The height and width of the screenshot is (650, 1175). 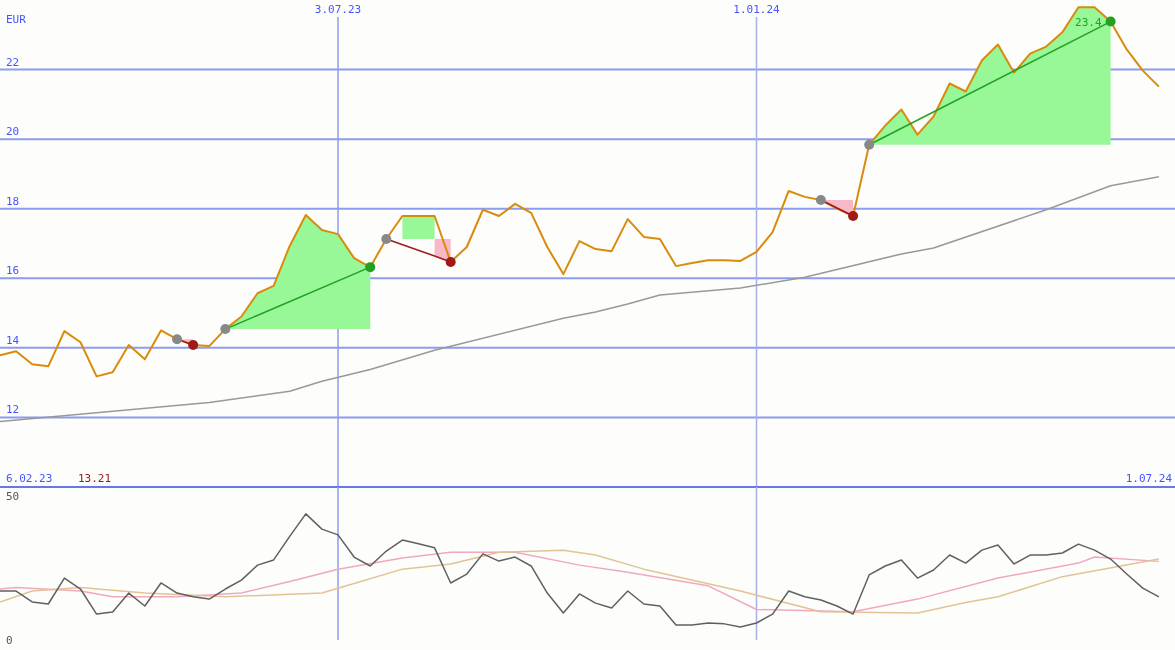 What do you see at coordinates (13, 132) in the screenshot?
I see `y-tick-label: 20` at bounding box center [13, 132].